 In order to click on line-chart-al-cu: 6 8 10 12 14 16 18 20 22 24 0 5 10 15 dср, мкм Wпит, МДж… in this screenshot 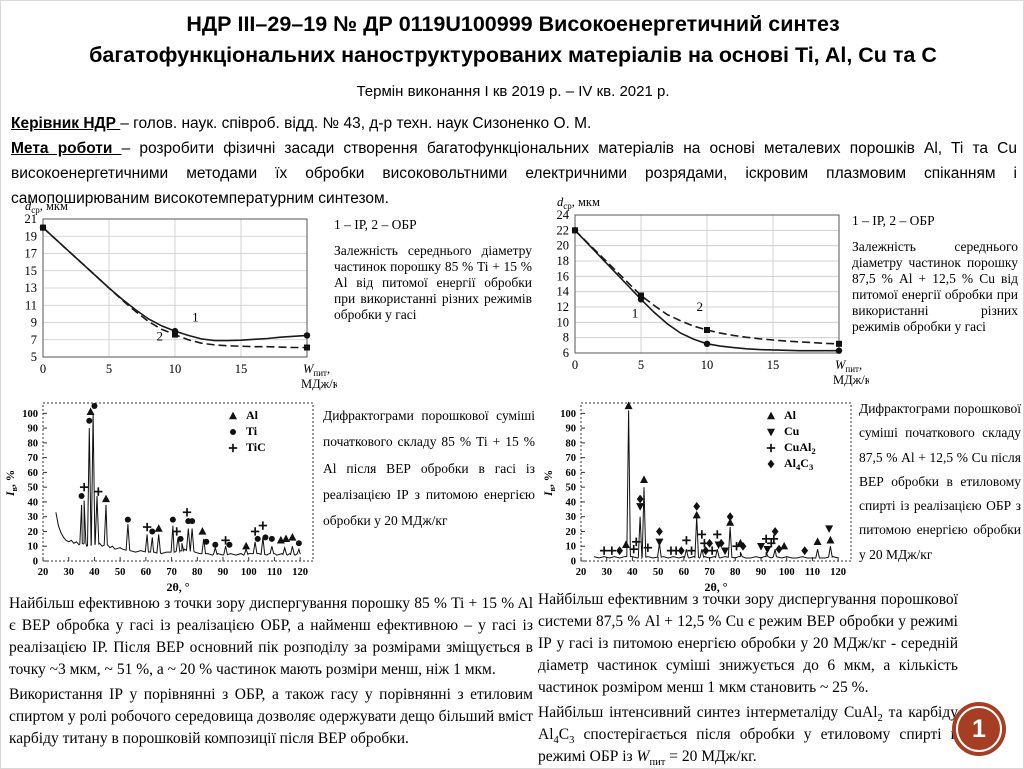, I will do `click(706, 295)`.